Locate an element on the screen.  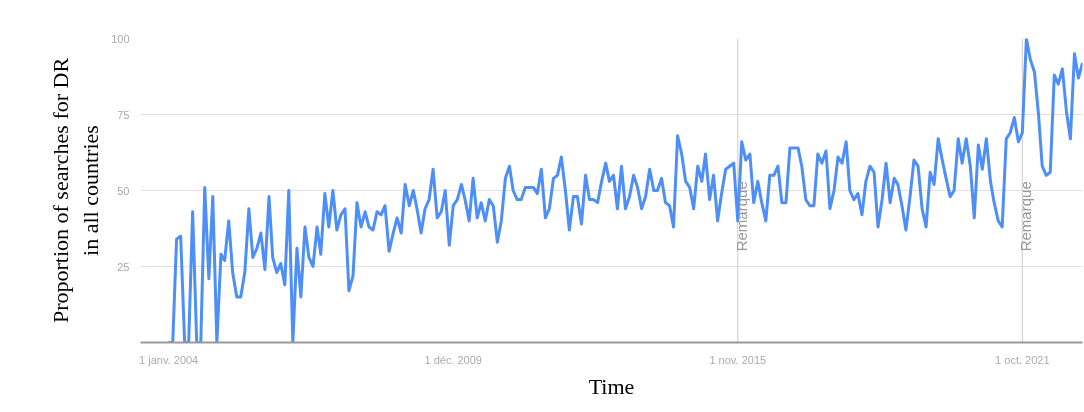
x-tick-label: 1 déc. 2009 is located at coordinates (453, 359).